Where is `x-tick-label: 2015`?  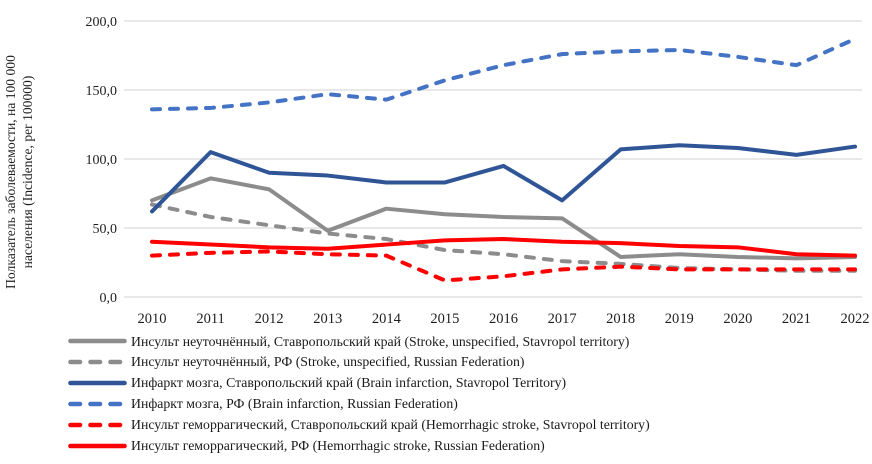 x-tick-label: 2015 is located at coordinates (444, 319).